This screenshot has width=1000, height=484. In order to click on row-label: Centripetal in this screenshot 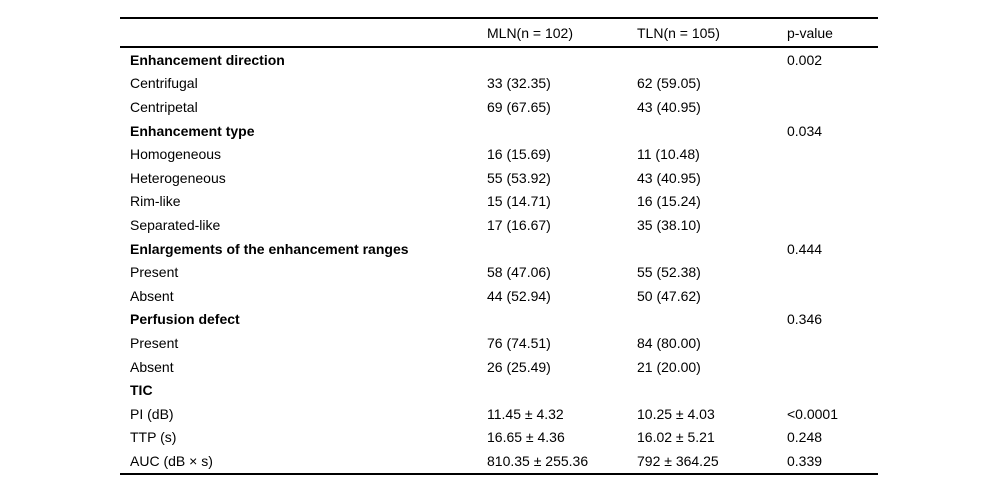, I will do `click(164, 106)`.